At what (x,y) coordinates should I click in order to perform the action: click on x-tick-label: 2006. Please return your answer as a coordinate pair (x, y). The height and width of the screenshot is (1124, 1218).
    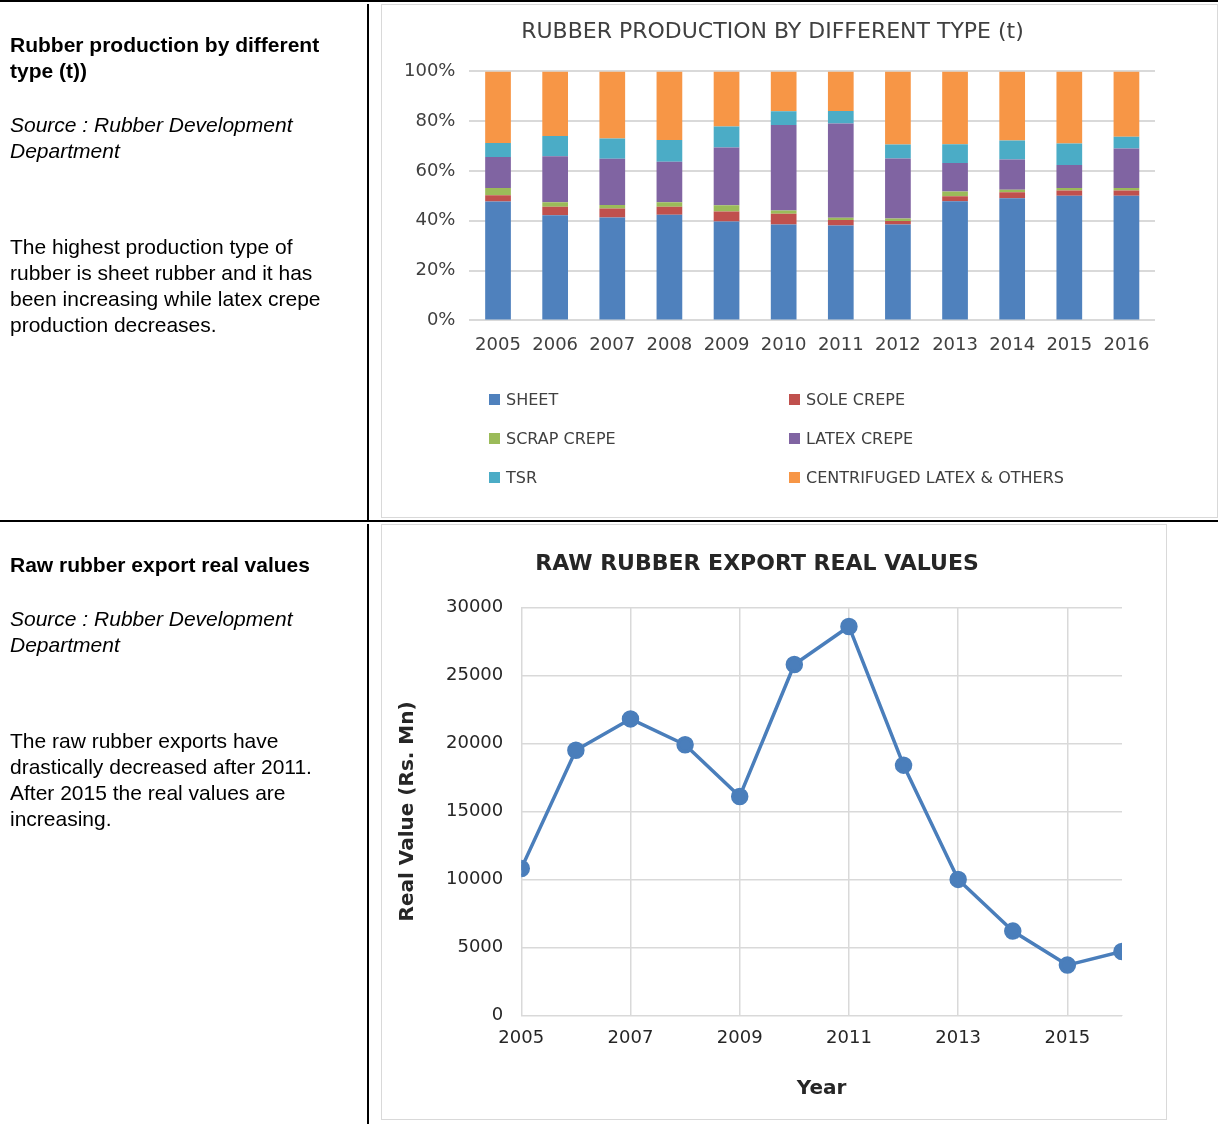
    Looking at the image, I should click on (555, 343).